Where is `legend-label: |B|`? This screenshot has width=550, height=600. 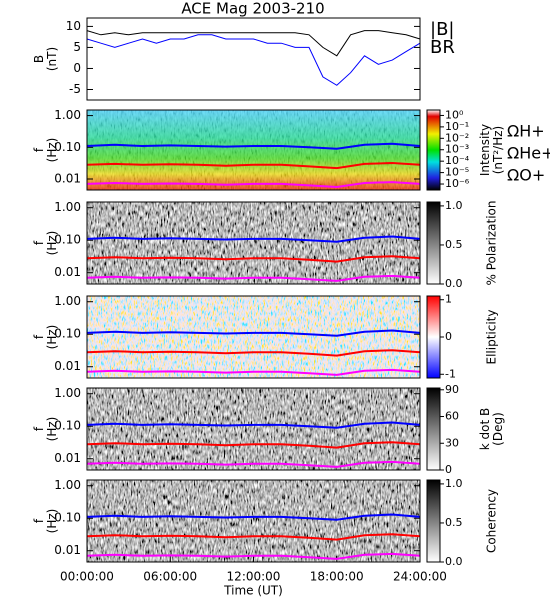
legend-label: |B| is located at coordinates (442, 29).